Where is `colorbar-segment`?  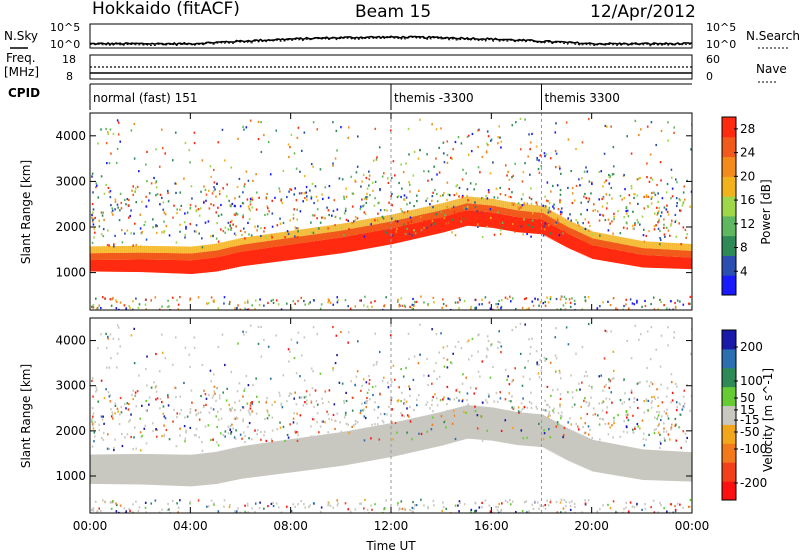
colorbar-segment is located at coordinates (729, 245).